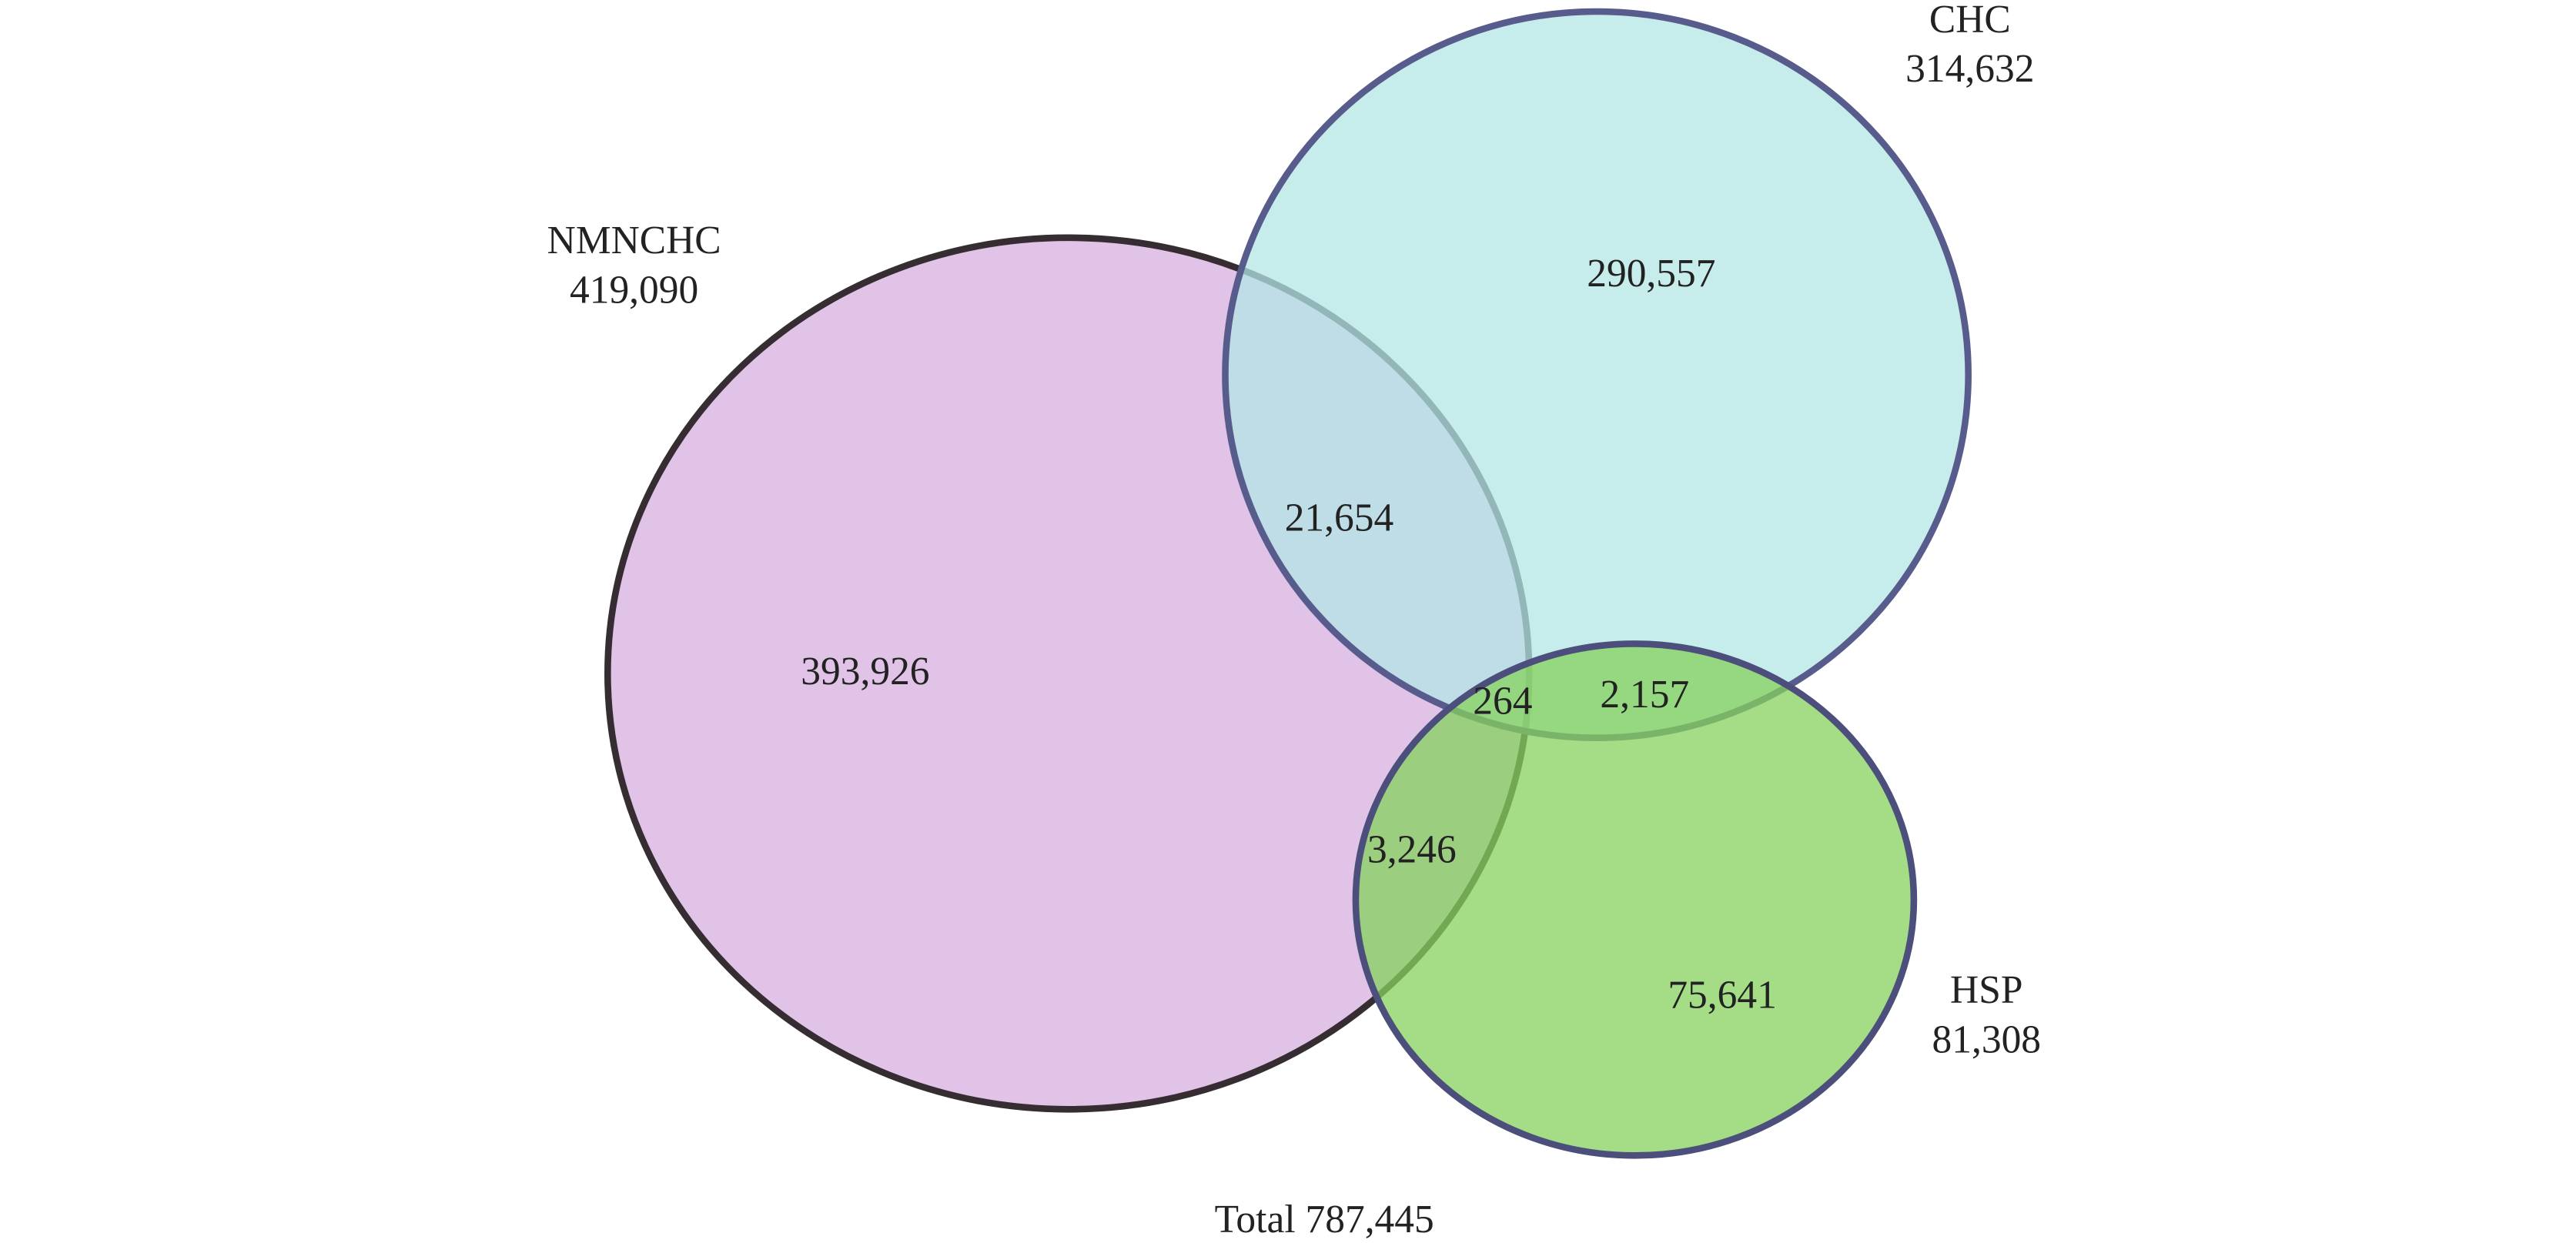 The height and width of the screenshot is (1243, 2576). I want to click on set-name: CHC, so click(1970, 21).